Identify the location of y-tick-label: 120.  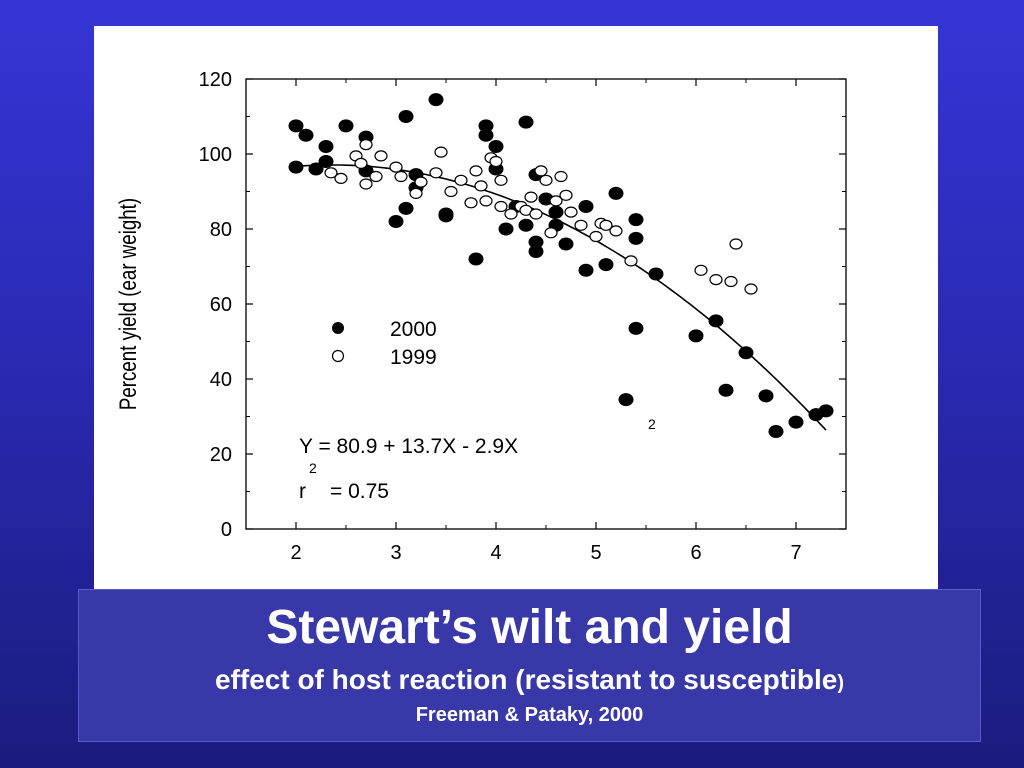
(215, 80).